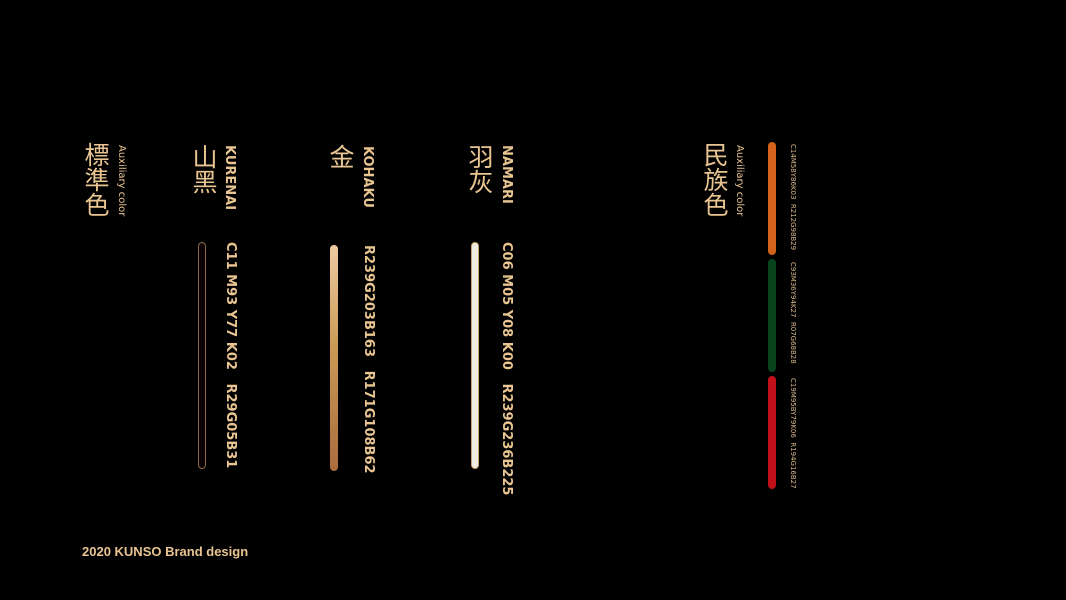  I want to click on ethnic-swatch-orange, so click(772, 198).